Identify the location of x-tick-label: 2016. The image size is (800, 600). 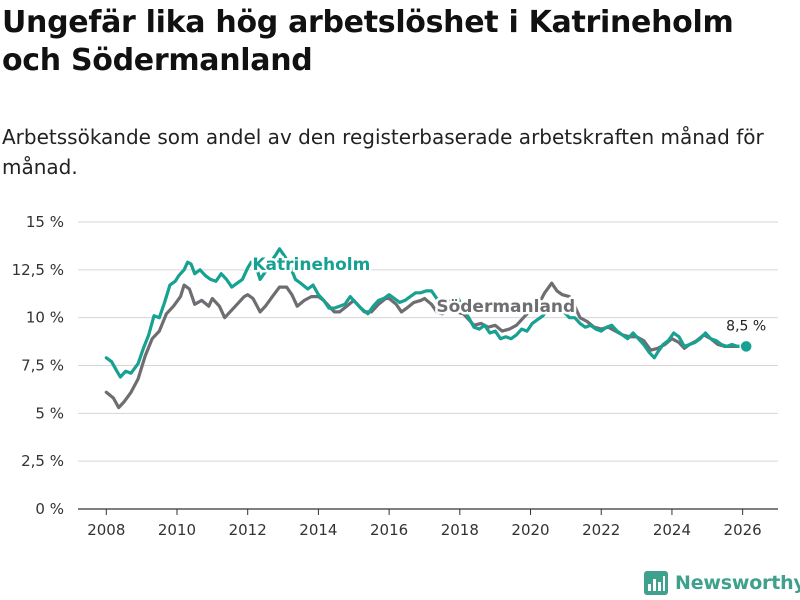
(389, 530).